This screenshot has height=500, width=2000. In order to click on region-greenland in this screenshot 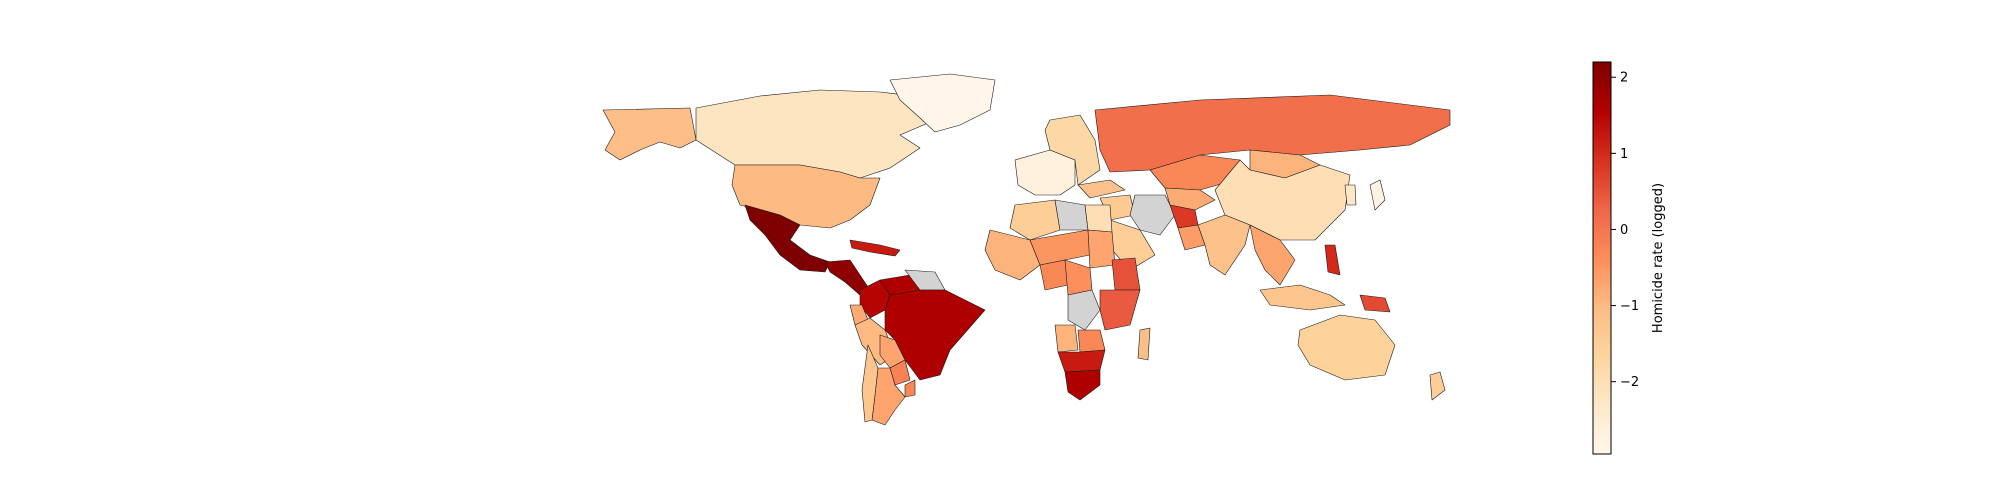, I will do `click(942, 103)`.